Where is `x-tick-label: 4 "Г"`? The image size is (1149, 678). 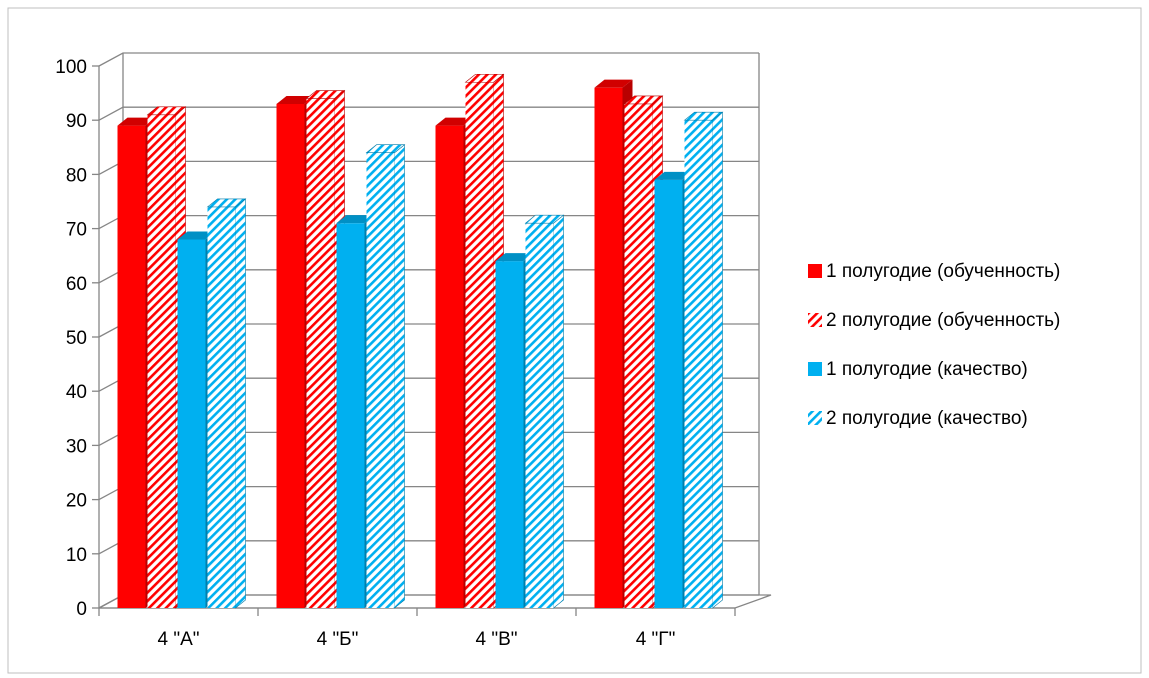
x-tick-label: 4 "Г" is located at coordinates (656, 639).